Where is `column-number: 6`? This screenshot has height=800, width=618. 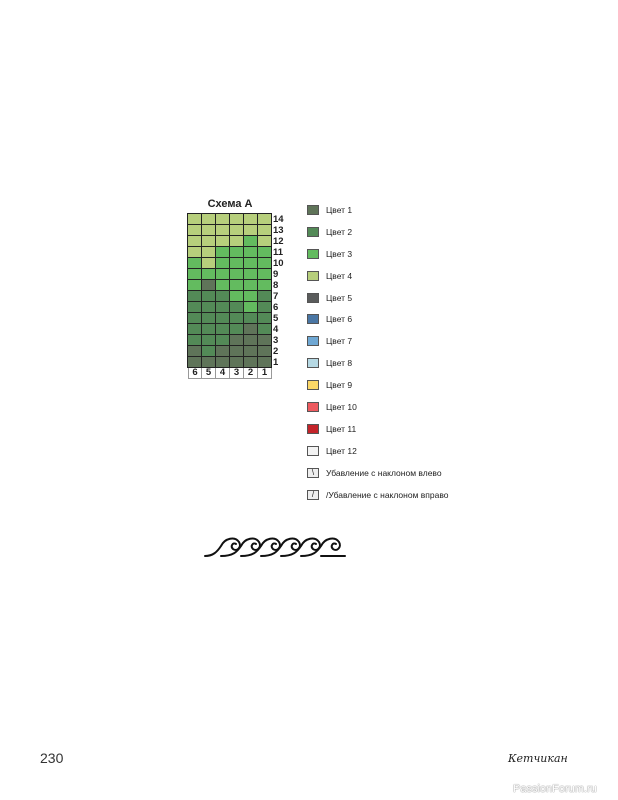
column-number: 6 is located at coordinates (195, 373).